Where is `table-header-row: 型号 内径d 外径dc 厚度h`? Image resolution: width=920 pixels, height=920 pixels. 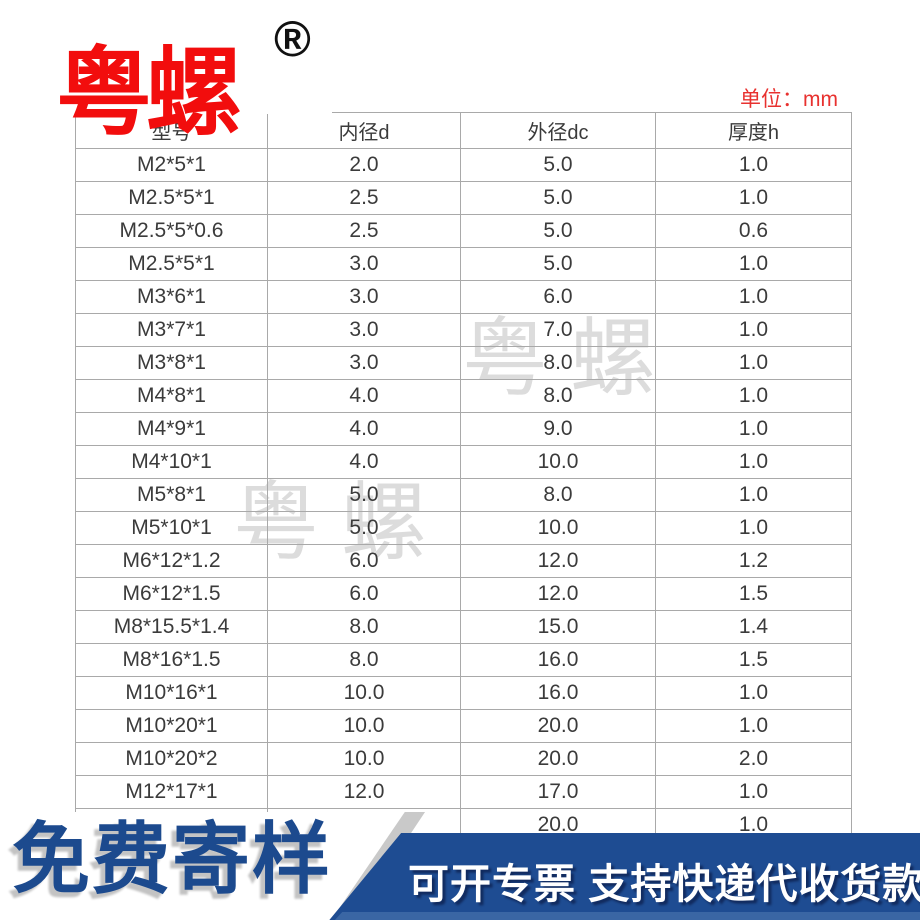 table-header-row: 型号 内径d 外径dc 厚度h is located at coordinates (463, 130).